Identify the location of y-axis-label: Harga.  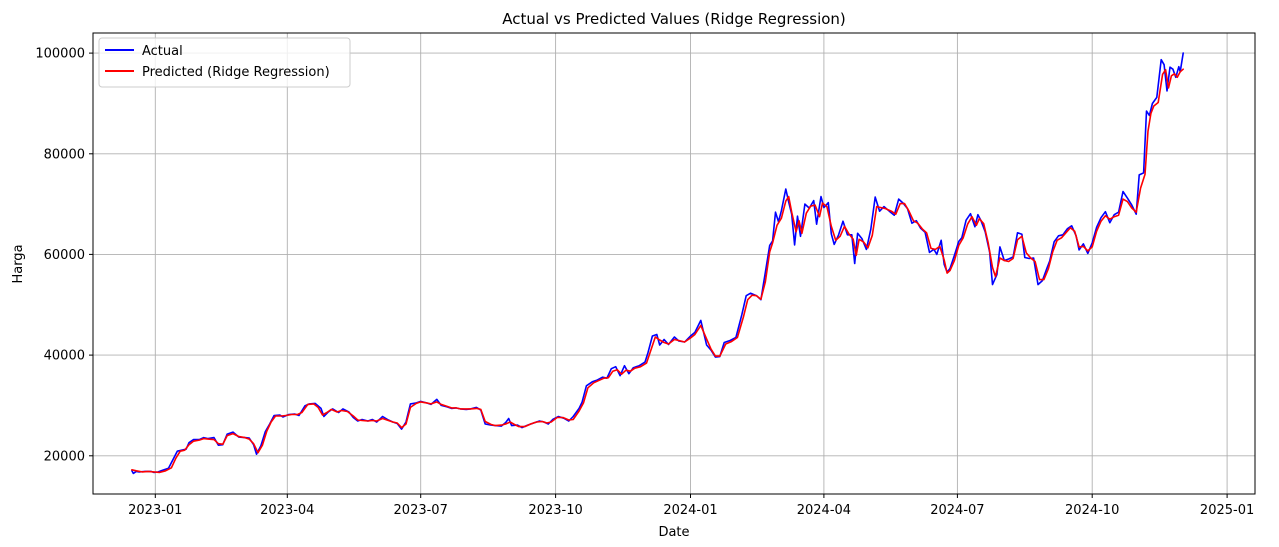
(18, 263).